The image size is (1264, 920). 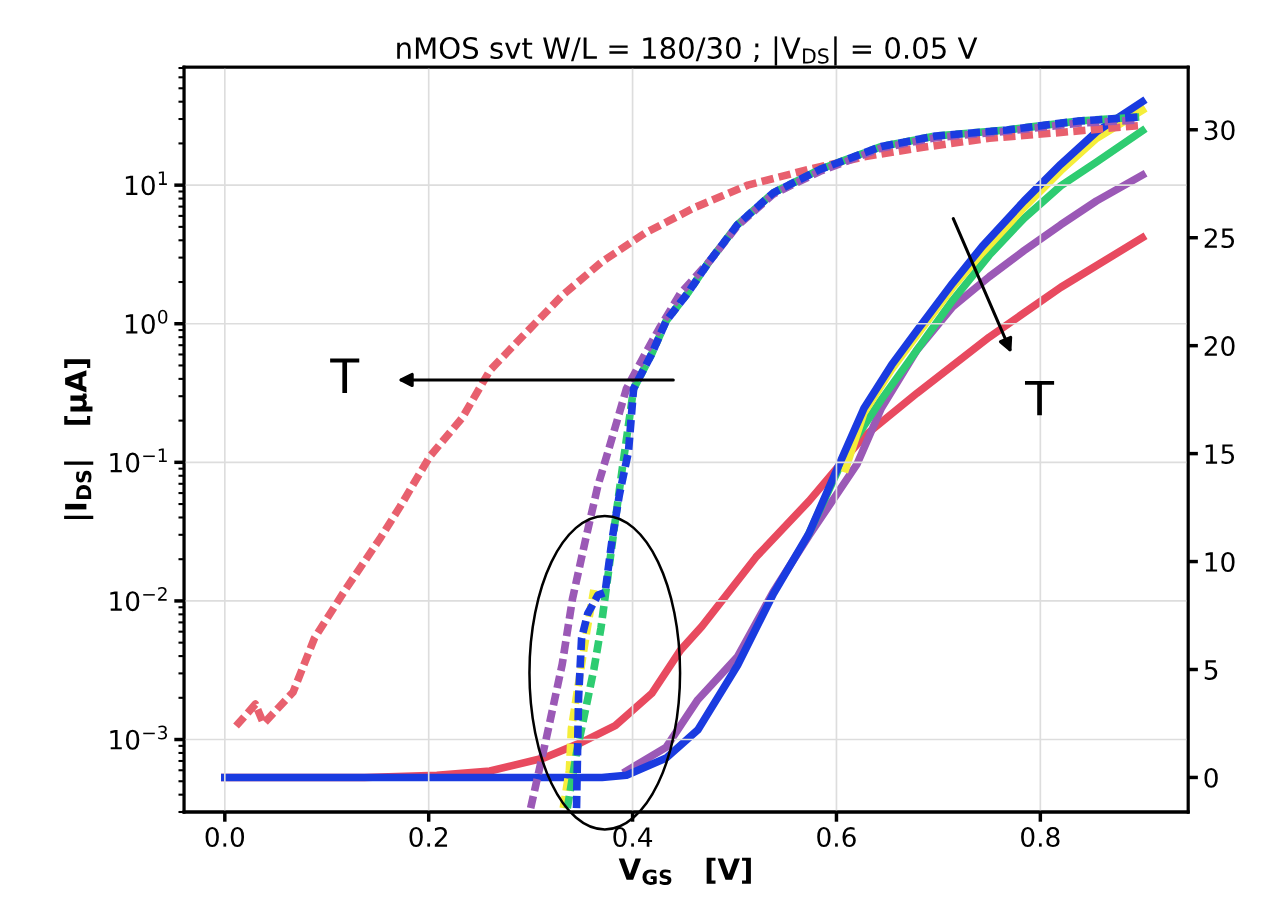 What do you see at coordinates (684, 871) in the screenshot?
I see `text: V$_{GS}$ [V]` at bounding box center [684, 871].